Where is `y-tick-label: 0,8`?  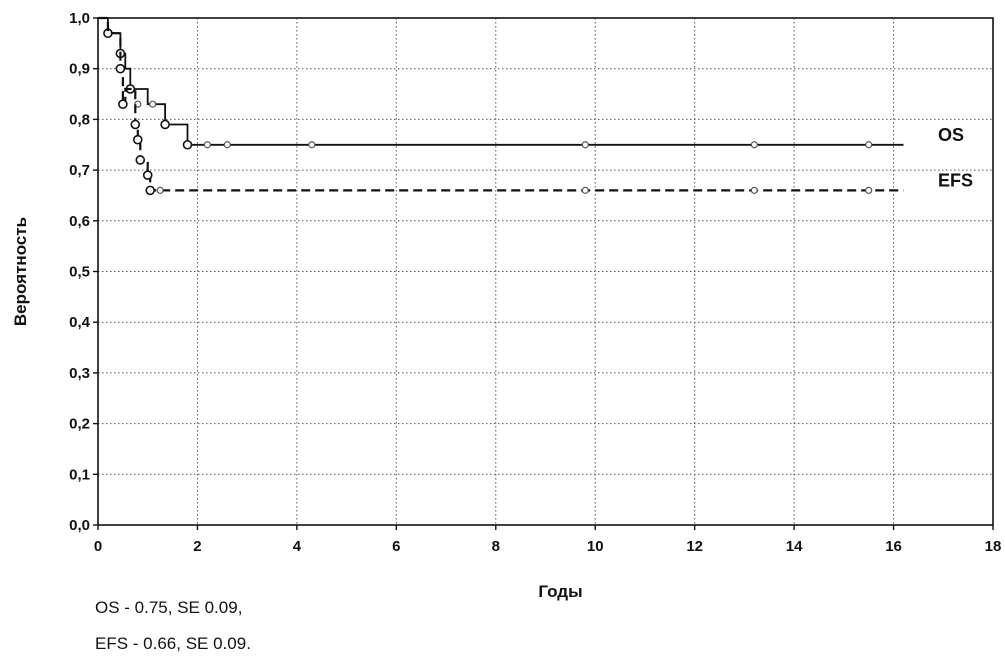
y-tick-label: 0,8 is located at coordinates (79, 119).